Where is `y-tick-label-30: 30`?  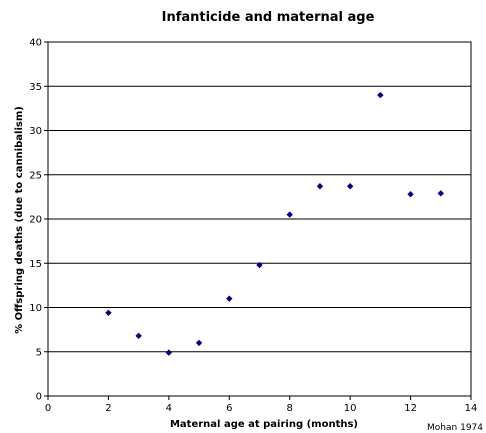
y-tick-label-30: 30 is located at coordinates (35, 131).